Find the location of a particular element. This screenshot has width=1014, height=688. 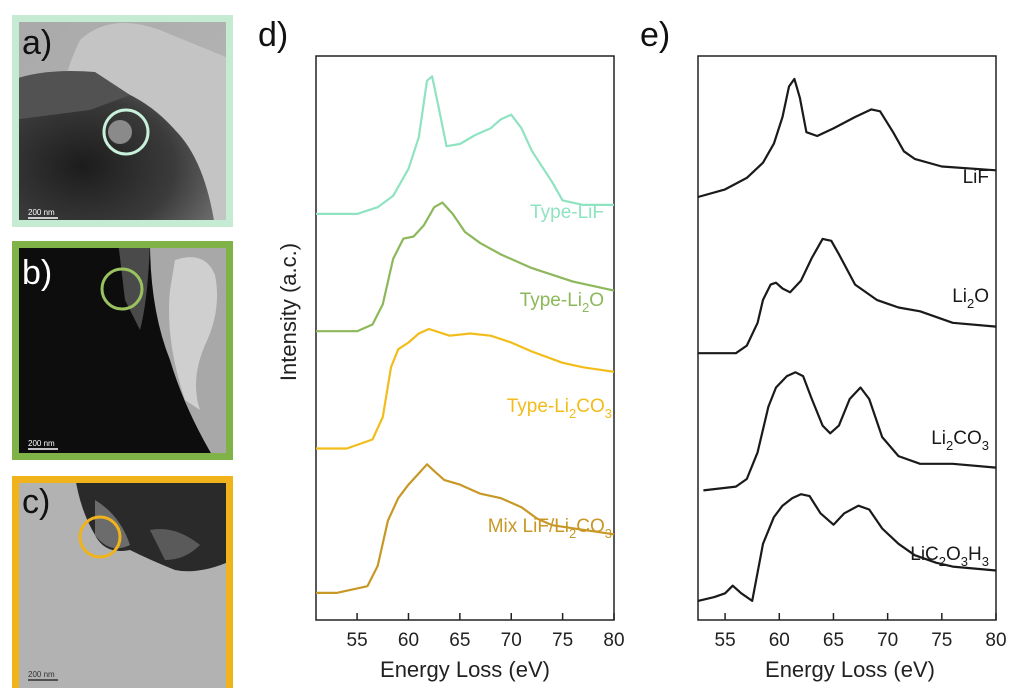

series-label-e-1: Li2O is located at coordinates (970, 298).